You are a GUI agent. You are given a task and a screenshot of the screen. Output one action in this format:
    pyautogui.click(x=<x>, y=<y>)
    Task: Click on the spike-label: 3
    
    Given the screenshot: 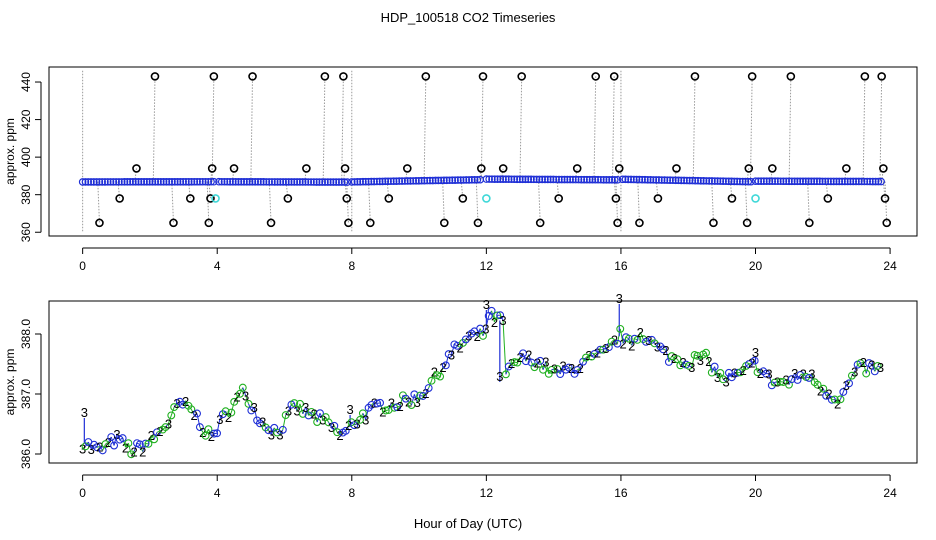 What is the action you would take?
    pyautogui.click(x=486, y=304)
    